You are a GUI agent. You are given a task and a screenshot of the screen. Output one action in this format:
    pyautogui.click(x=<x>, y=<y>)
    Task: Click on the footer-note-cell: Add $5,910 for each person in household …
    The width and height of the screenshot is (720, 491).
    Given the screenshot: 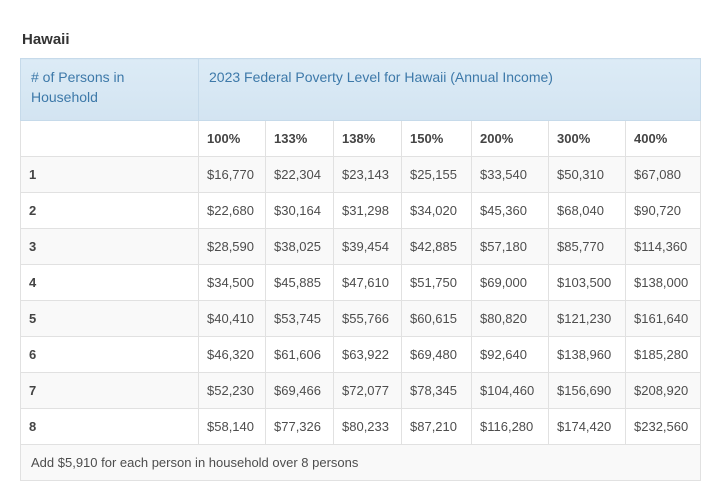 What is the action you would take?
    pyautogui.click(x=360, y=462)
    